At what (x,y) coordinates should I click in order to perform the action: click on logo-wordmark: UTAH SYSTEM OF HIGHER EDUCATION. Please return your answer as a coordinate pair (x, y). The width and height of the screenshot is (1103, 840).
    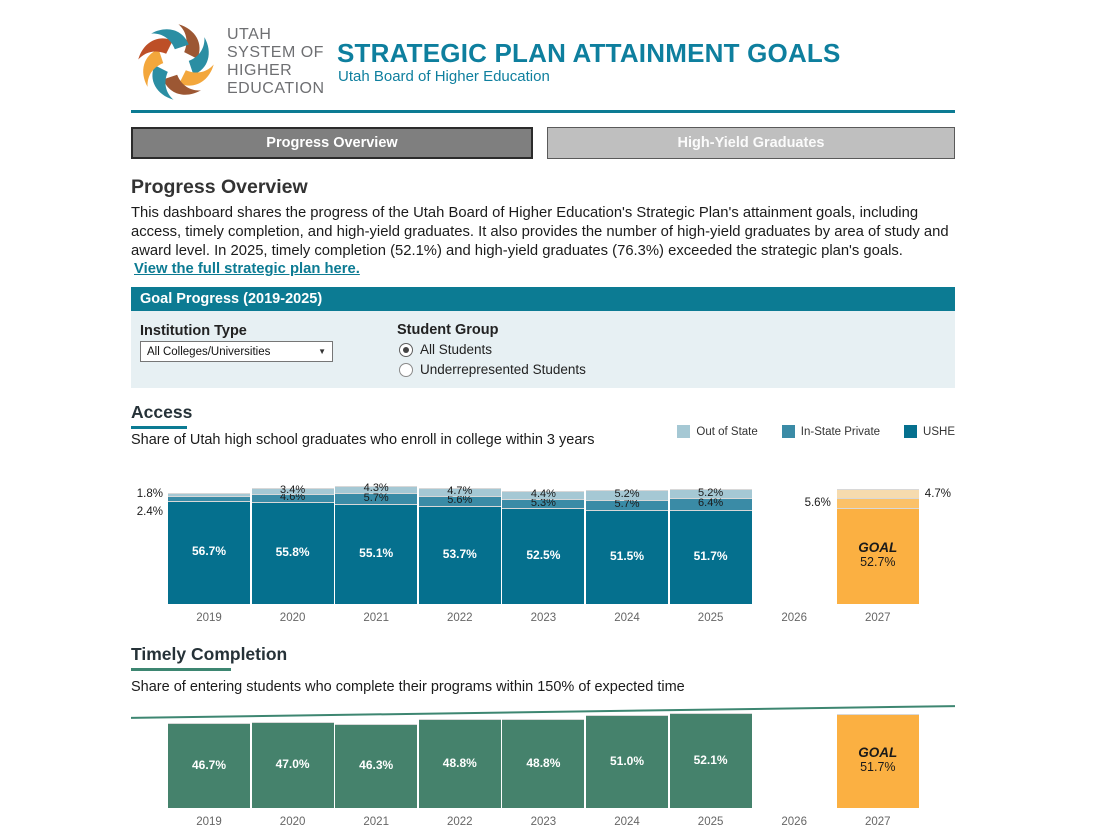
    Looking at the image, I should click on (276, 62).